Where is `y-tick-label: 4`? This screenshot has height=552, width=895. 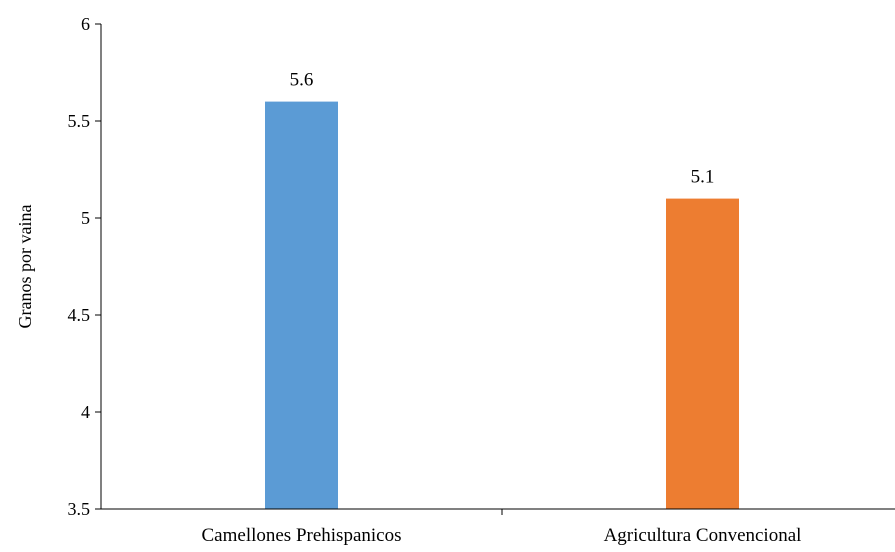
y-tick-label: 4 is located at coordinates (85, 412).